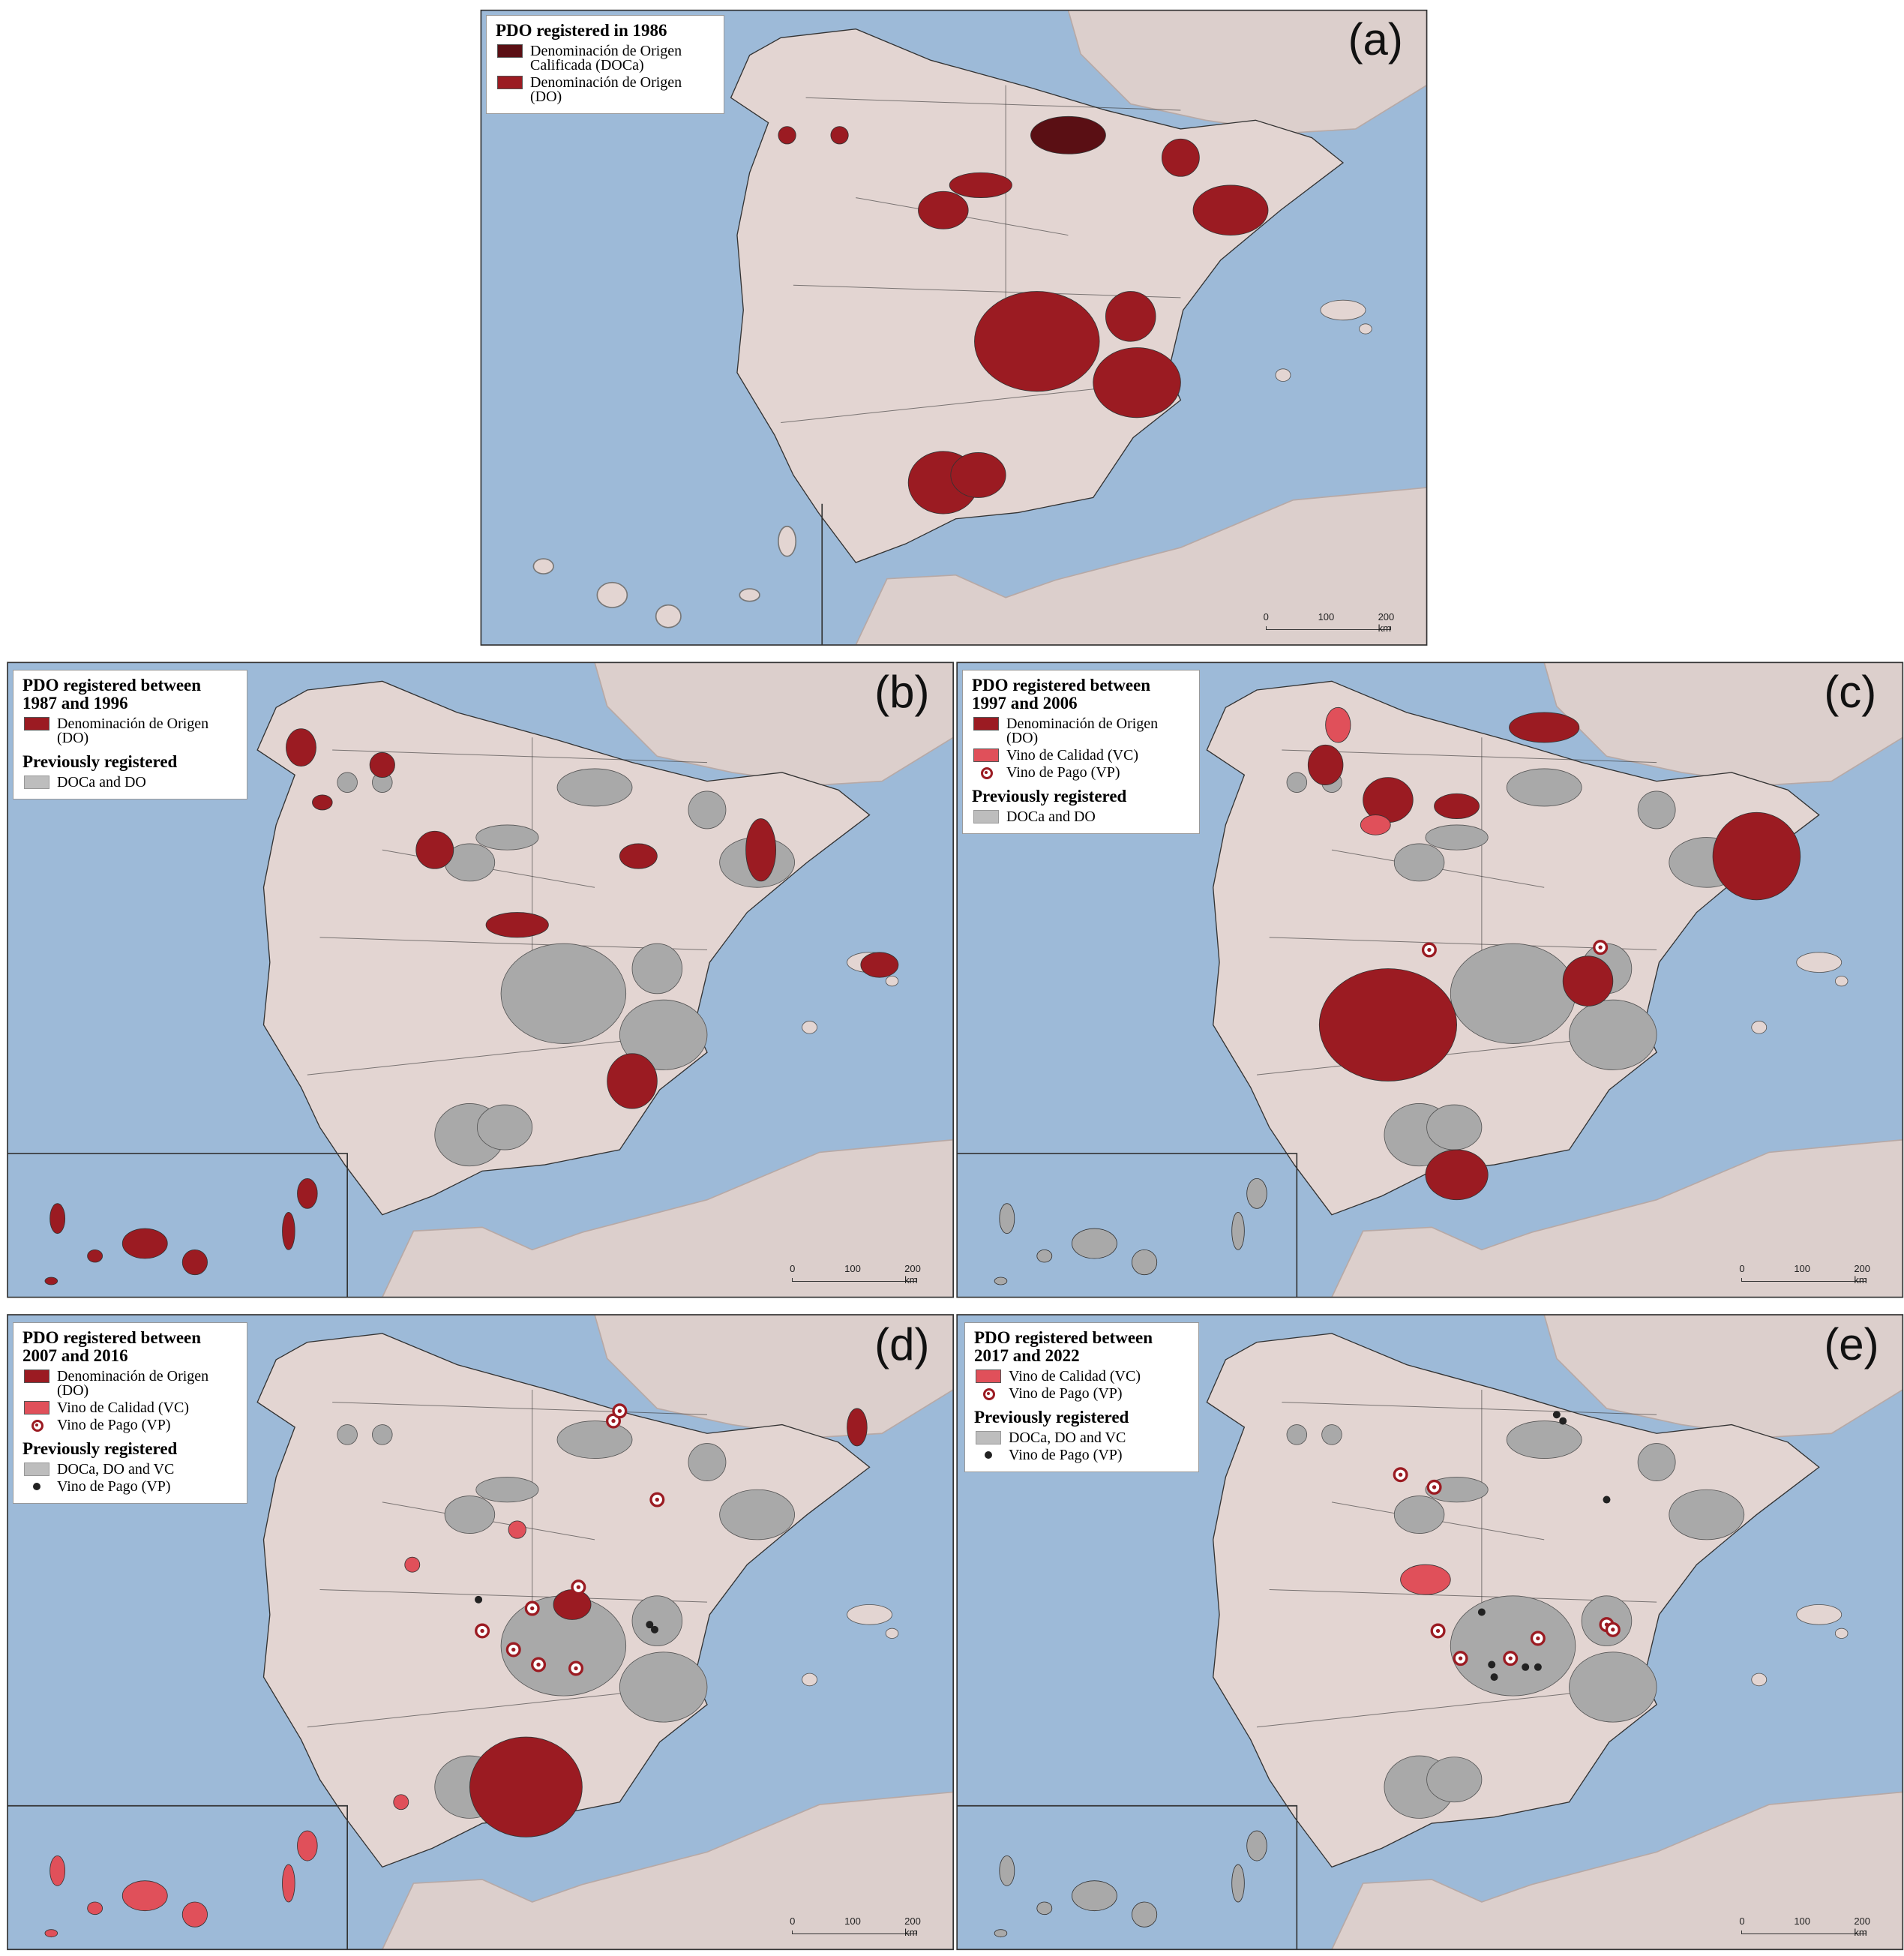 The height and width of the screenshot is (1956, 1904). Describe the element at coordinates (1051, 1417) in the screenshot. I see `legend-subtitle: Previously registered` at that location.